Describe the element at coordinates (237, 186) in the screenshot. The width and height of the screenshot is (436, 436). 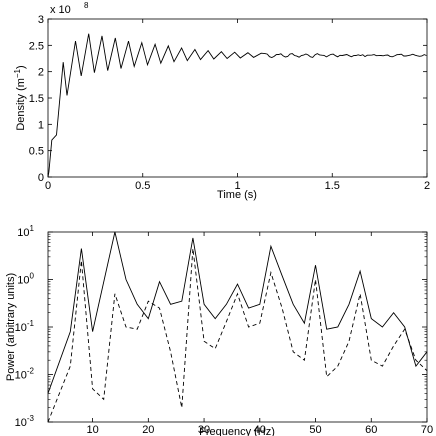
I see `x-tick-label: 1` at that location.